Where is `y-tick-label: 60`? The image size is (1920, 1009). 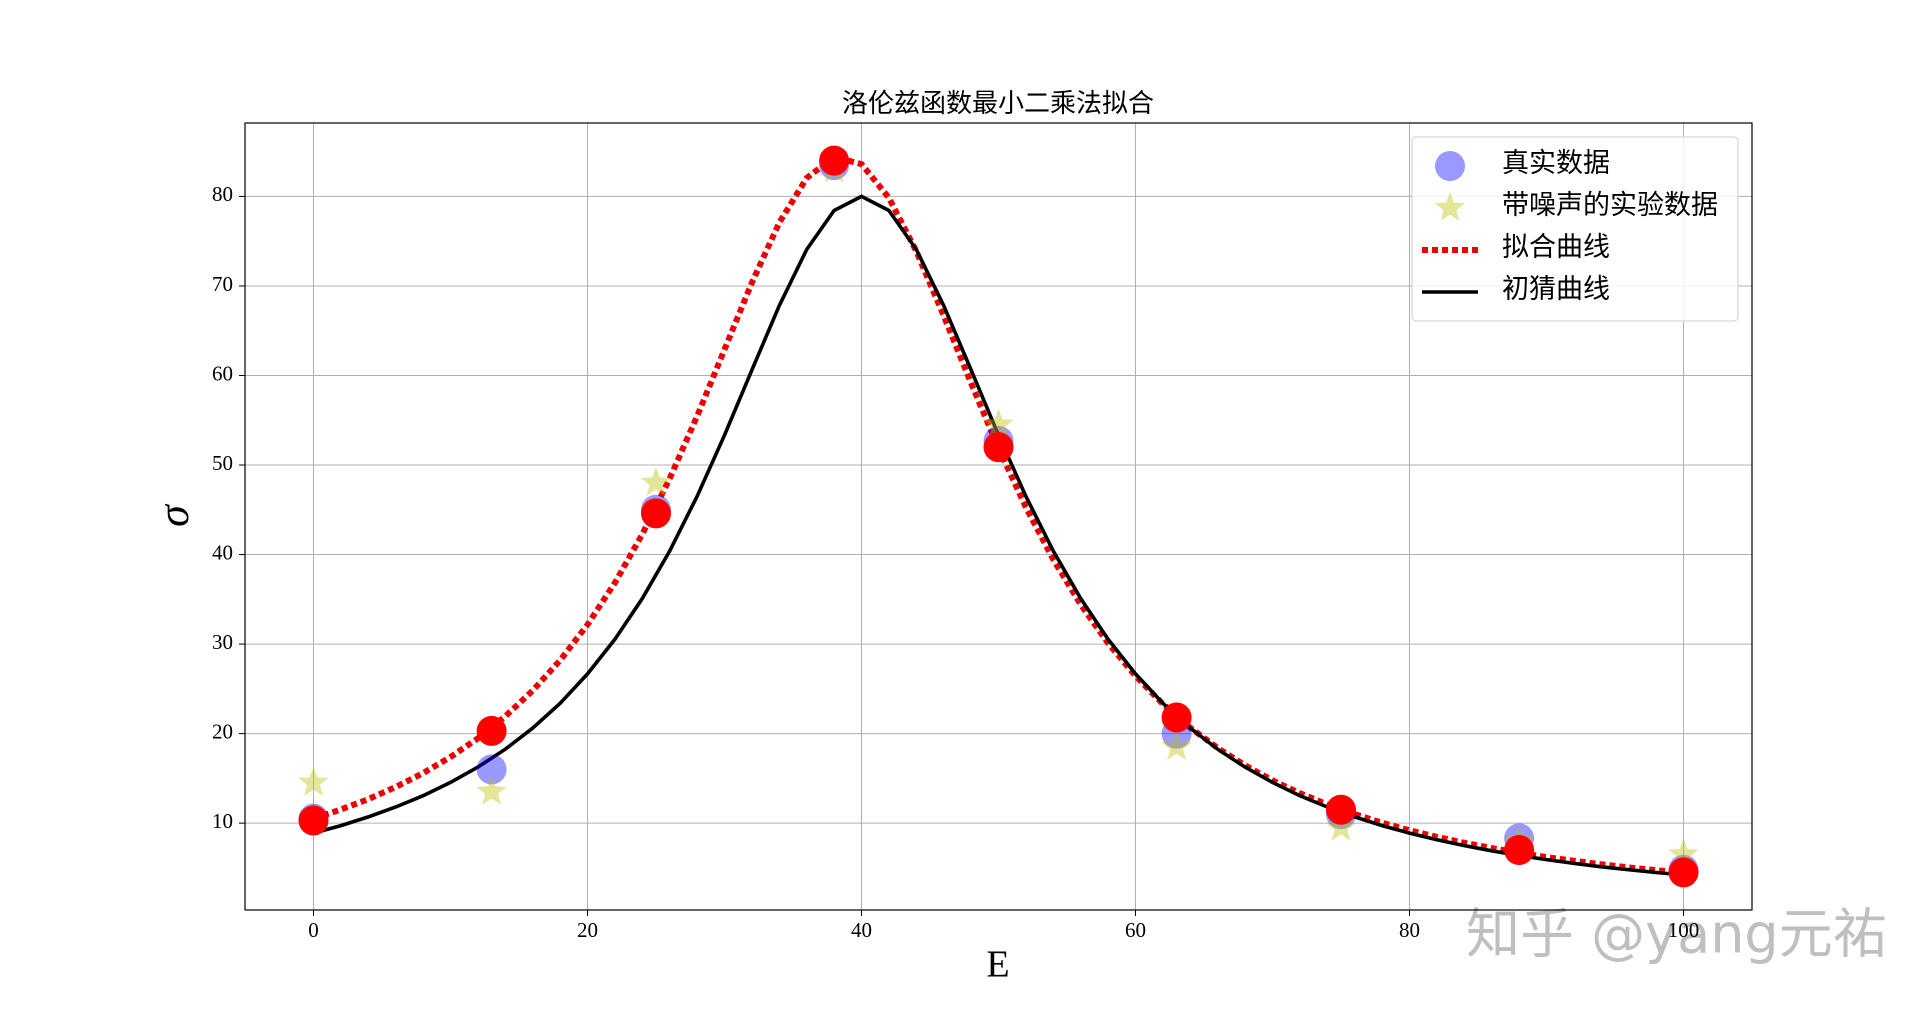
y-tick-label: 60 is located at coordinates (222, 373).